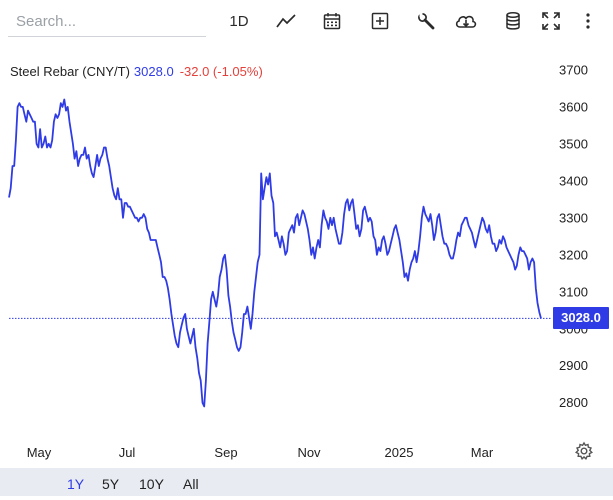 The image size is (613, 500). I want to click on cloud-download-icon, so click(466, 21).